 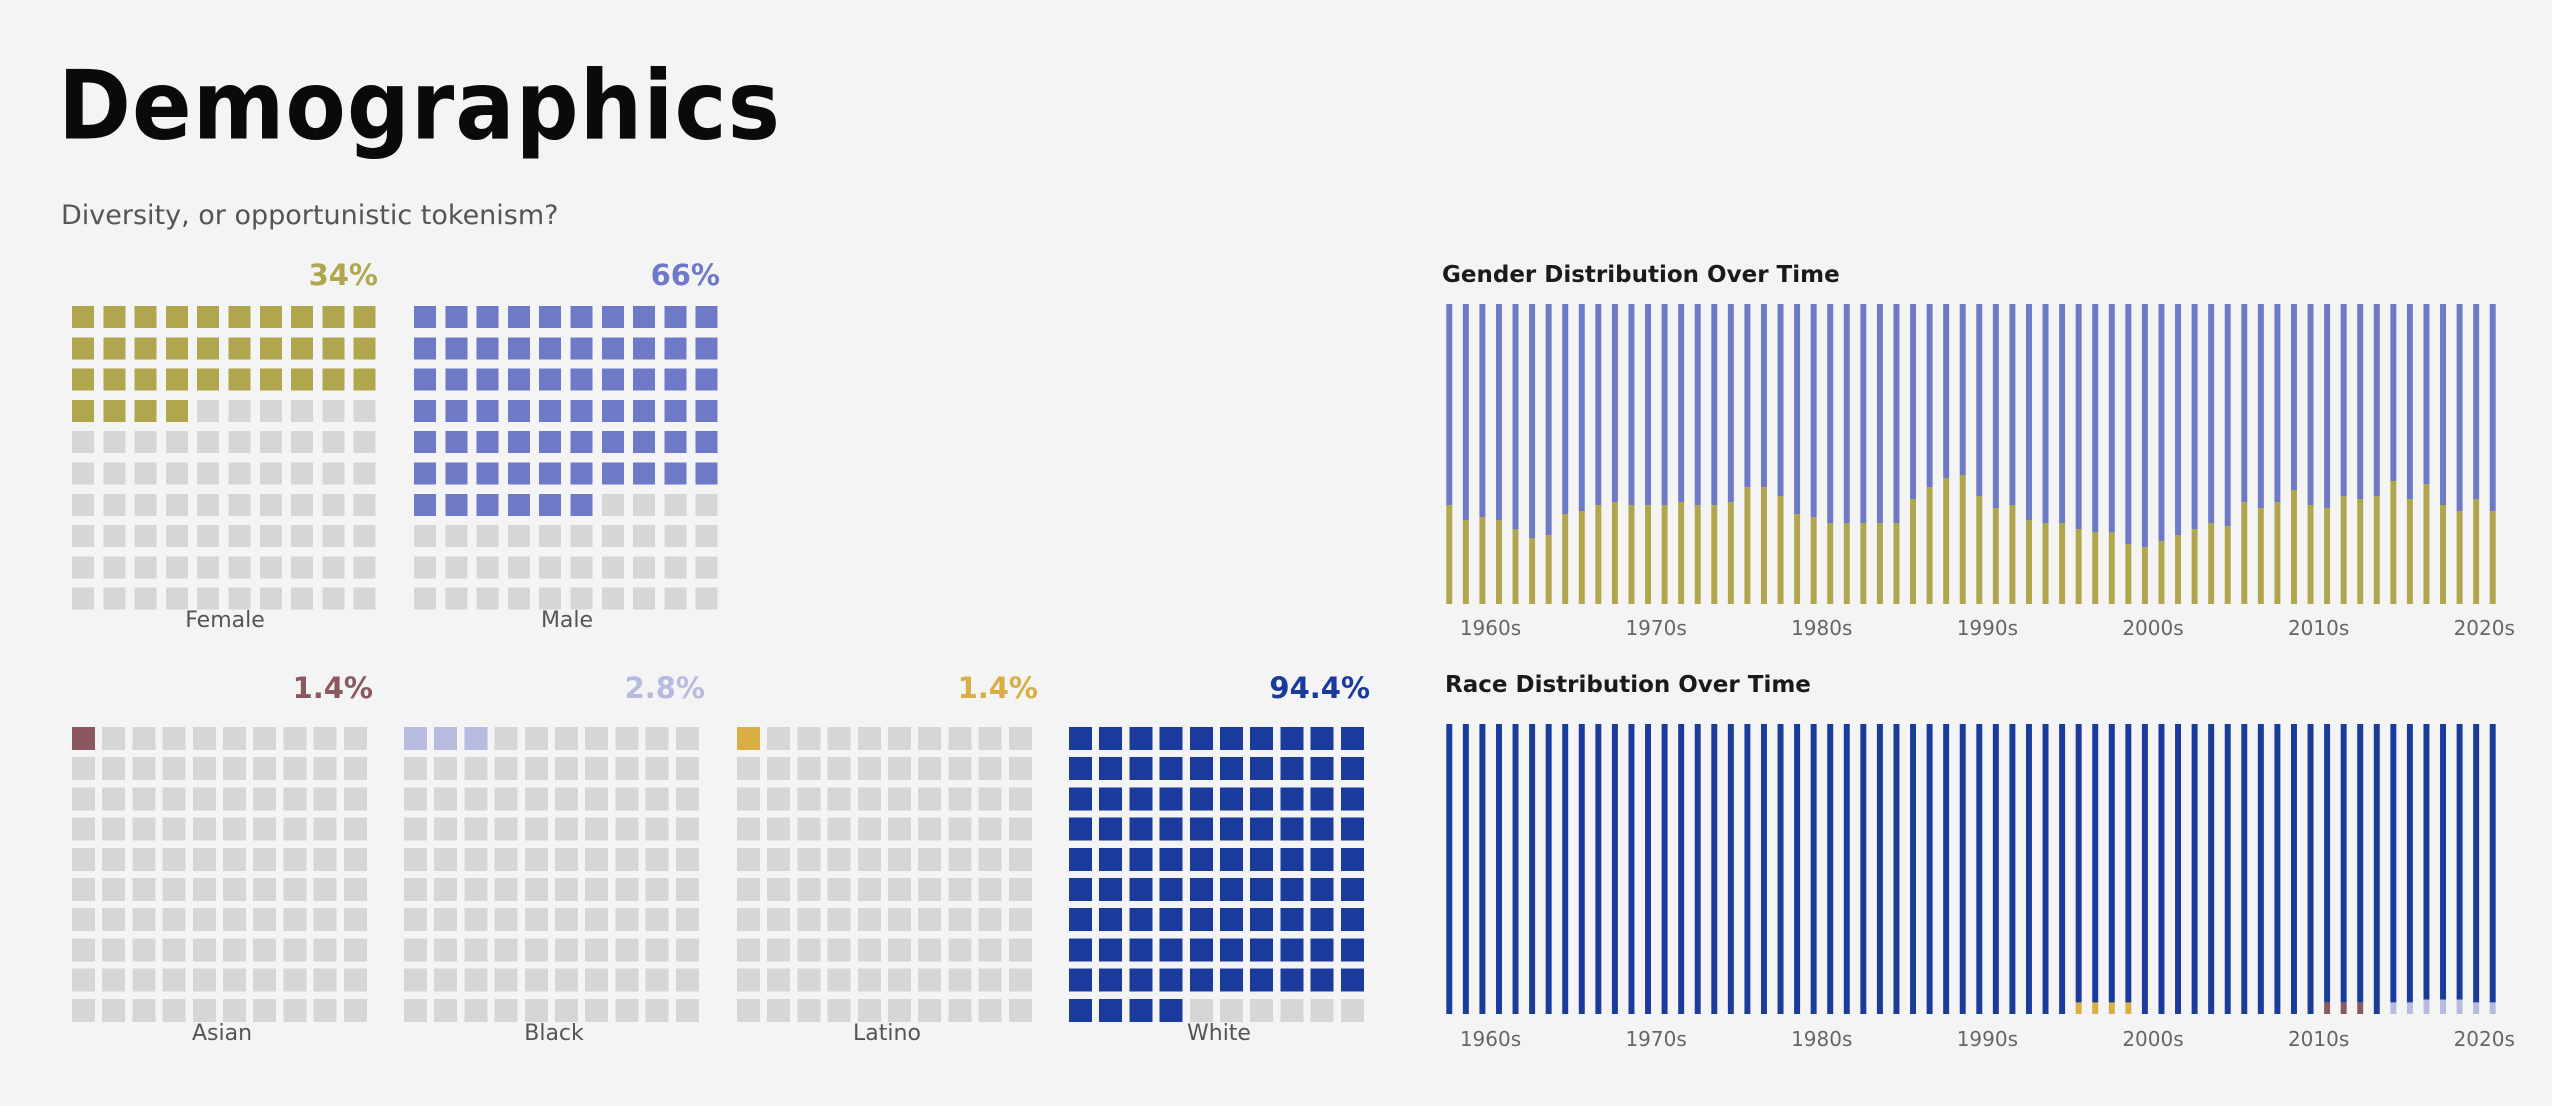 I want to click on gender-x-axis: 1960s 1970s 1980s 1990s 2000s 2010s 2020s, so click(x=1977, y=630).